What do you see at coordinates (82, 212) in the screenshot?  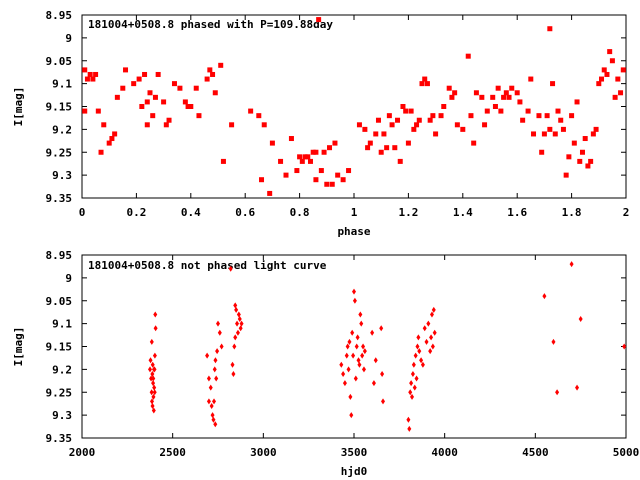 I see `x-tick-label: 0` at bounding box center [82, 212].